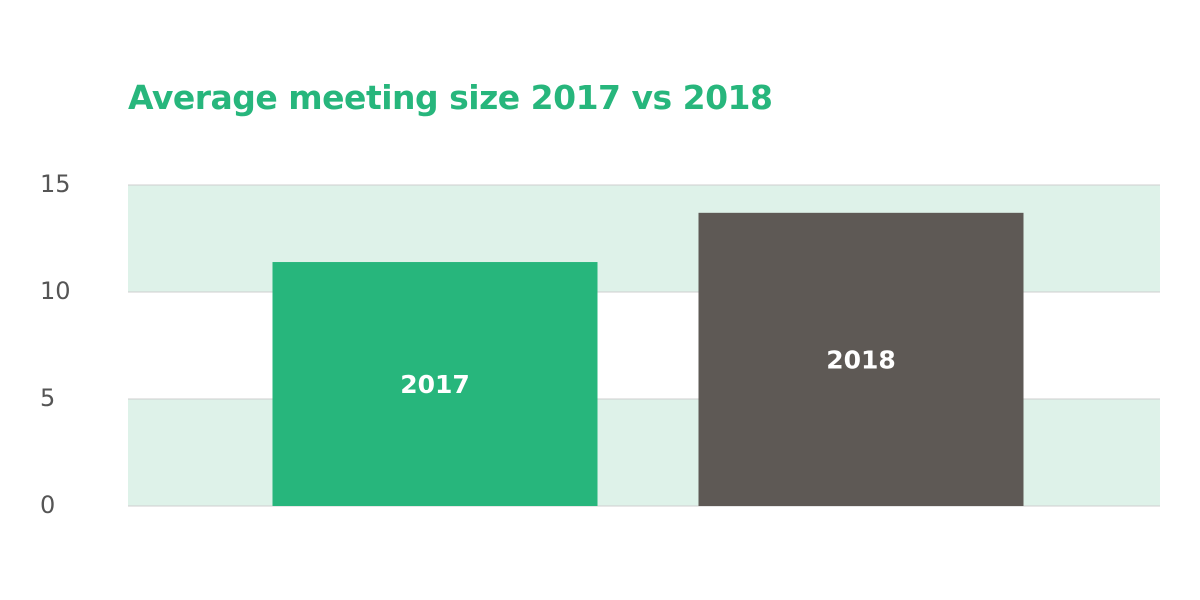 The image size is (1200, 600). Describe the element at coordinates (47, 398) in the screenshot. I see `y-tick-label: 5` at that location.